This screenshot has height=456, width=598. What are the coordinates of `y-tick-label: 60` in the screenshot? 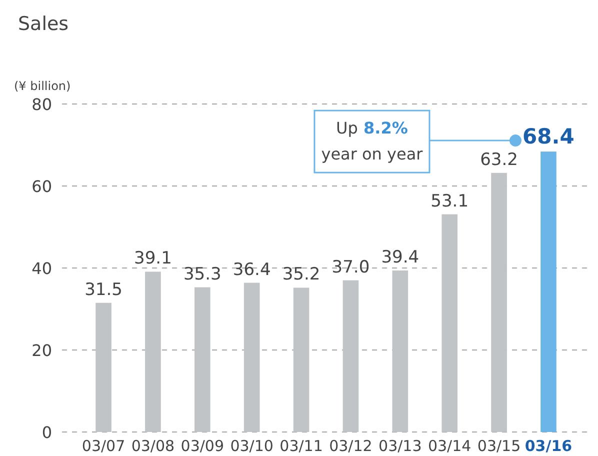 It's located at (42, 186).